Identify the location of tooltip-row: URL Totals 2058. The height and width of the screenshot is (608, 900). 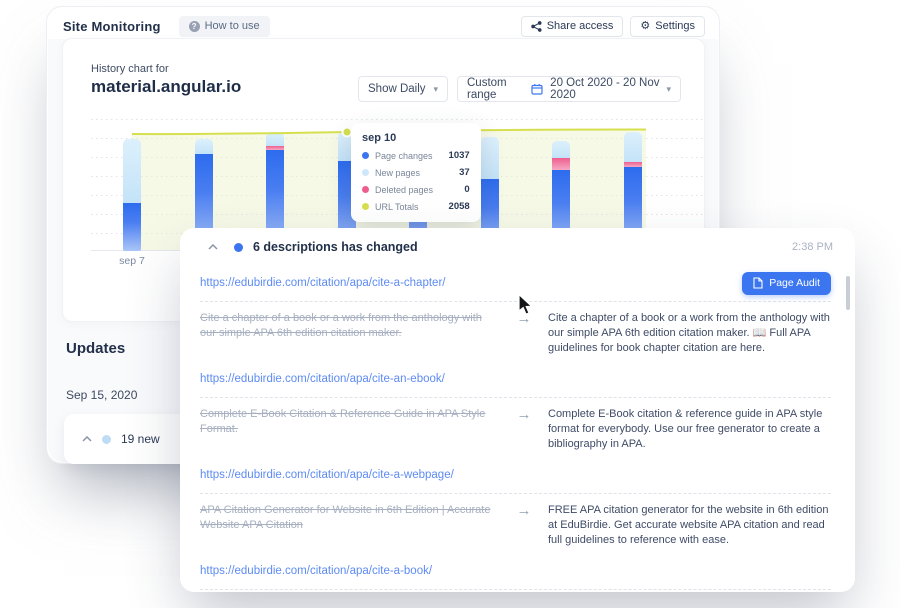
(416, 206).